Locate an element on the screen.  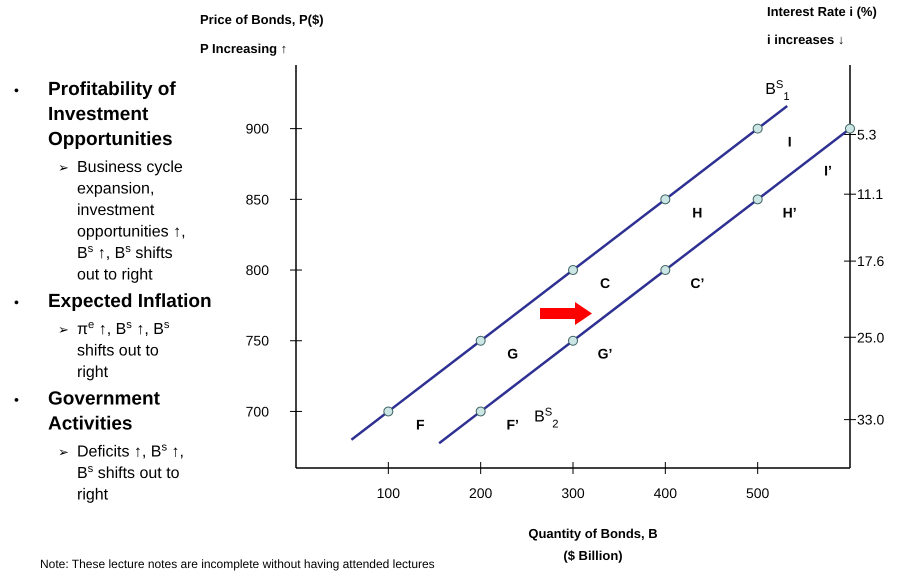
y-tick-label: 800 is located at coordinates (258, 270).